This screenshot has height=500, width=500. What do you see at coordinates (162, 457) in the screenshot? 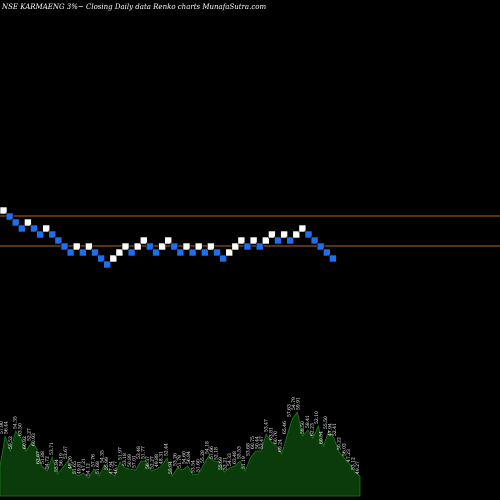
I see `volume-label: 48.31` at bounding box center [162, 457].